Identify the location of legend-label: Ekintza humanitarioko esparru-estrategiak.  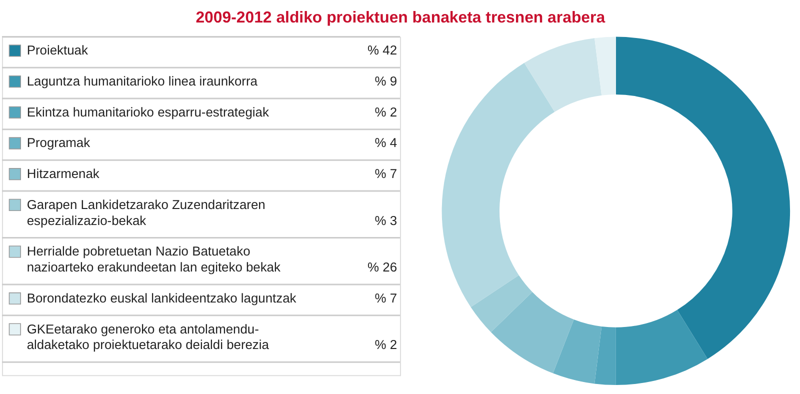
(148, 112).